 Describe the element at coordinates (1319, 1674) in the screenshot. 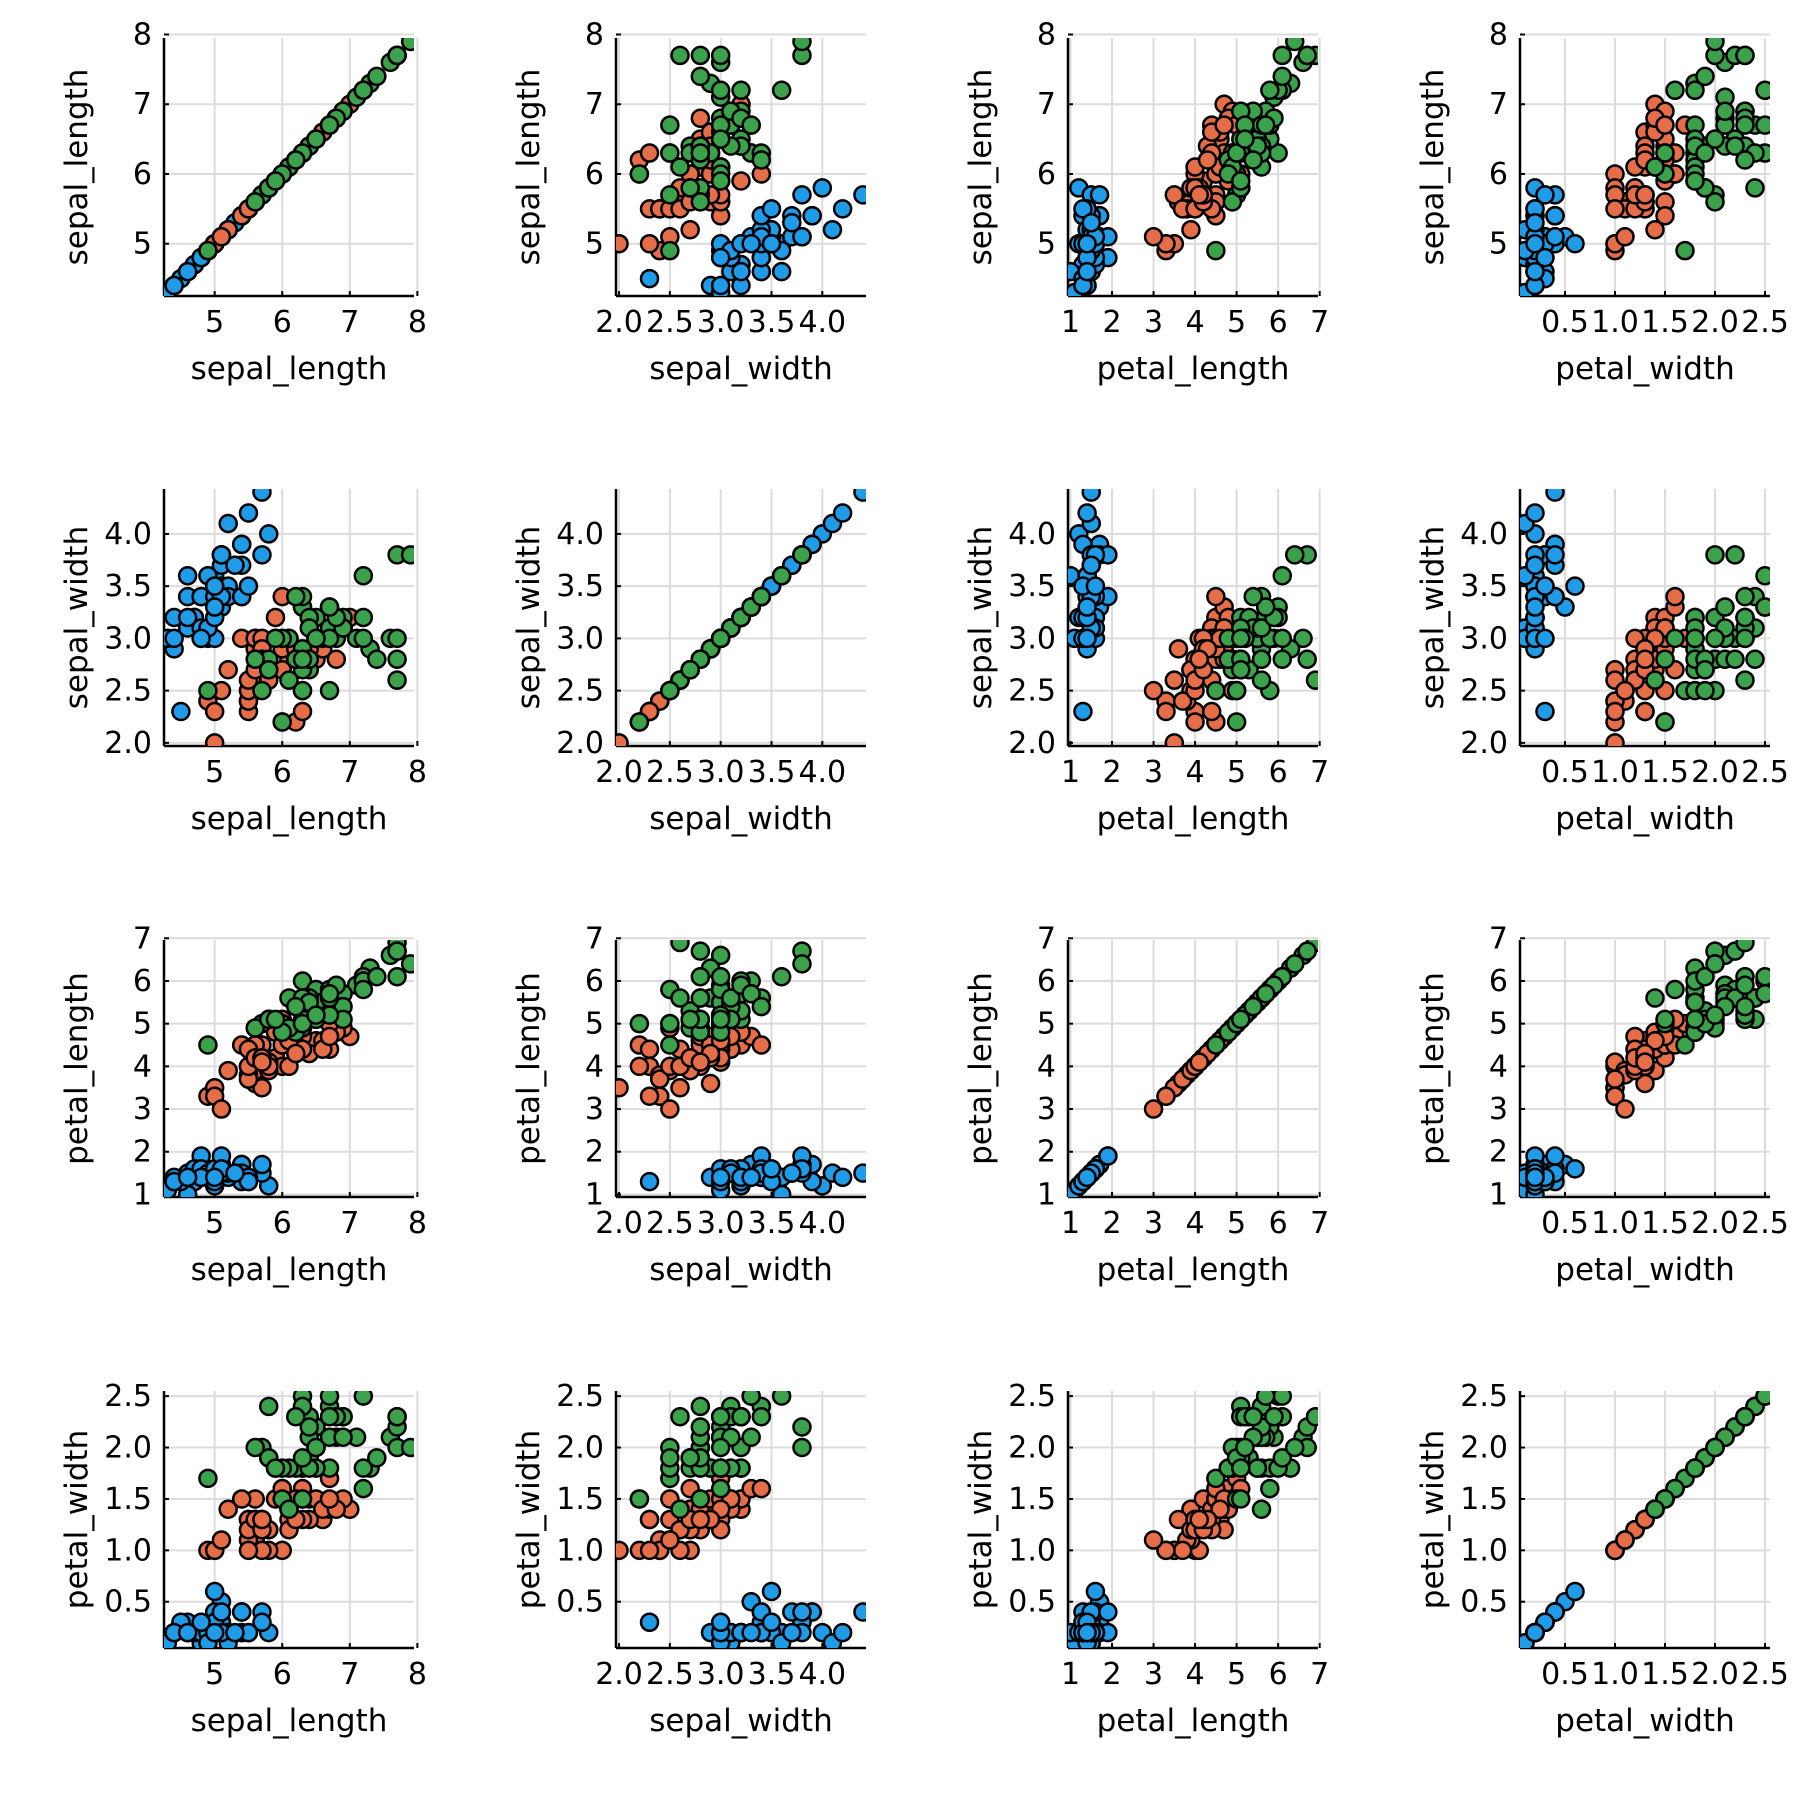

I see `x-tick-label: 7` at that location.